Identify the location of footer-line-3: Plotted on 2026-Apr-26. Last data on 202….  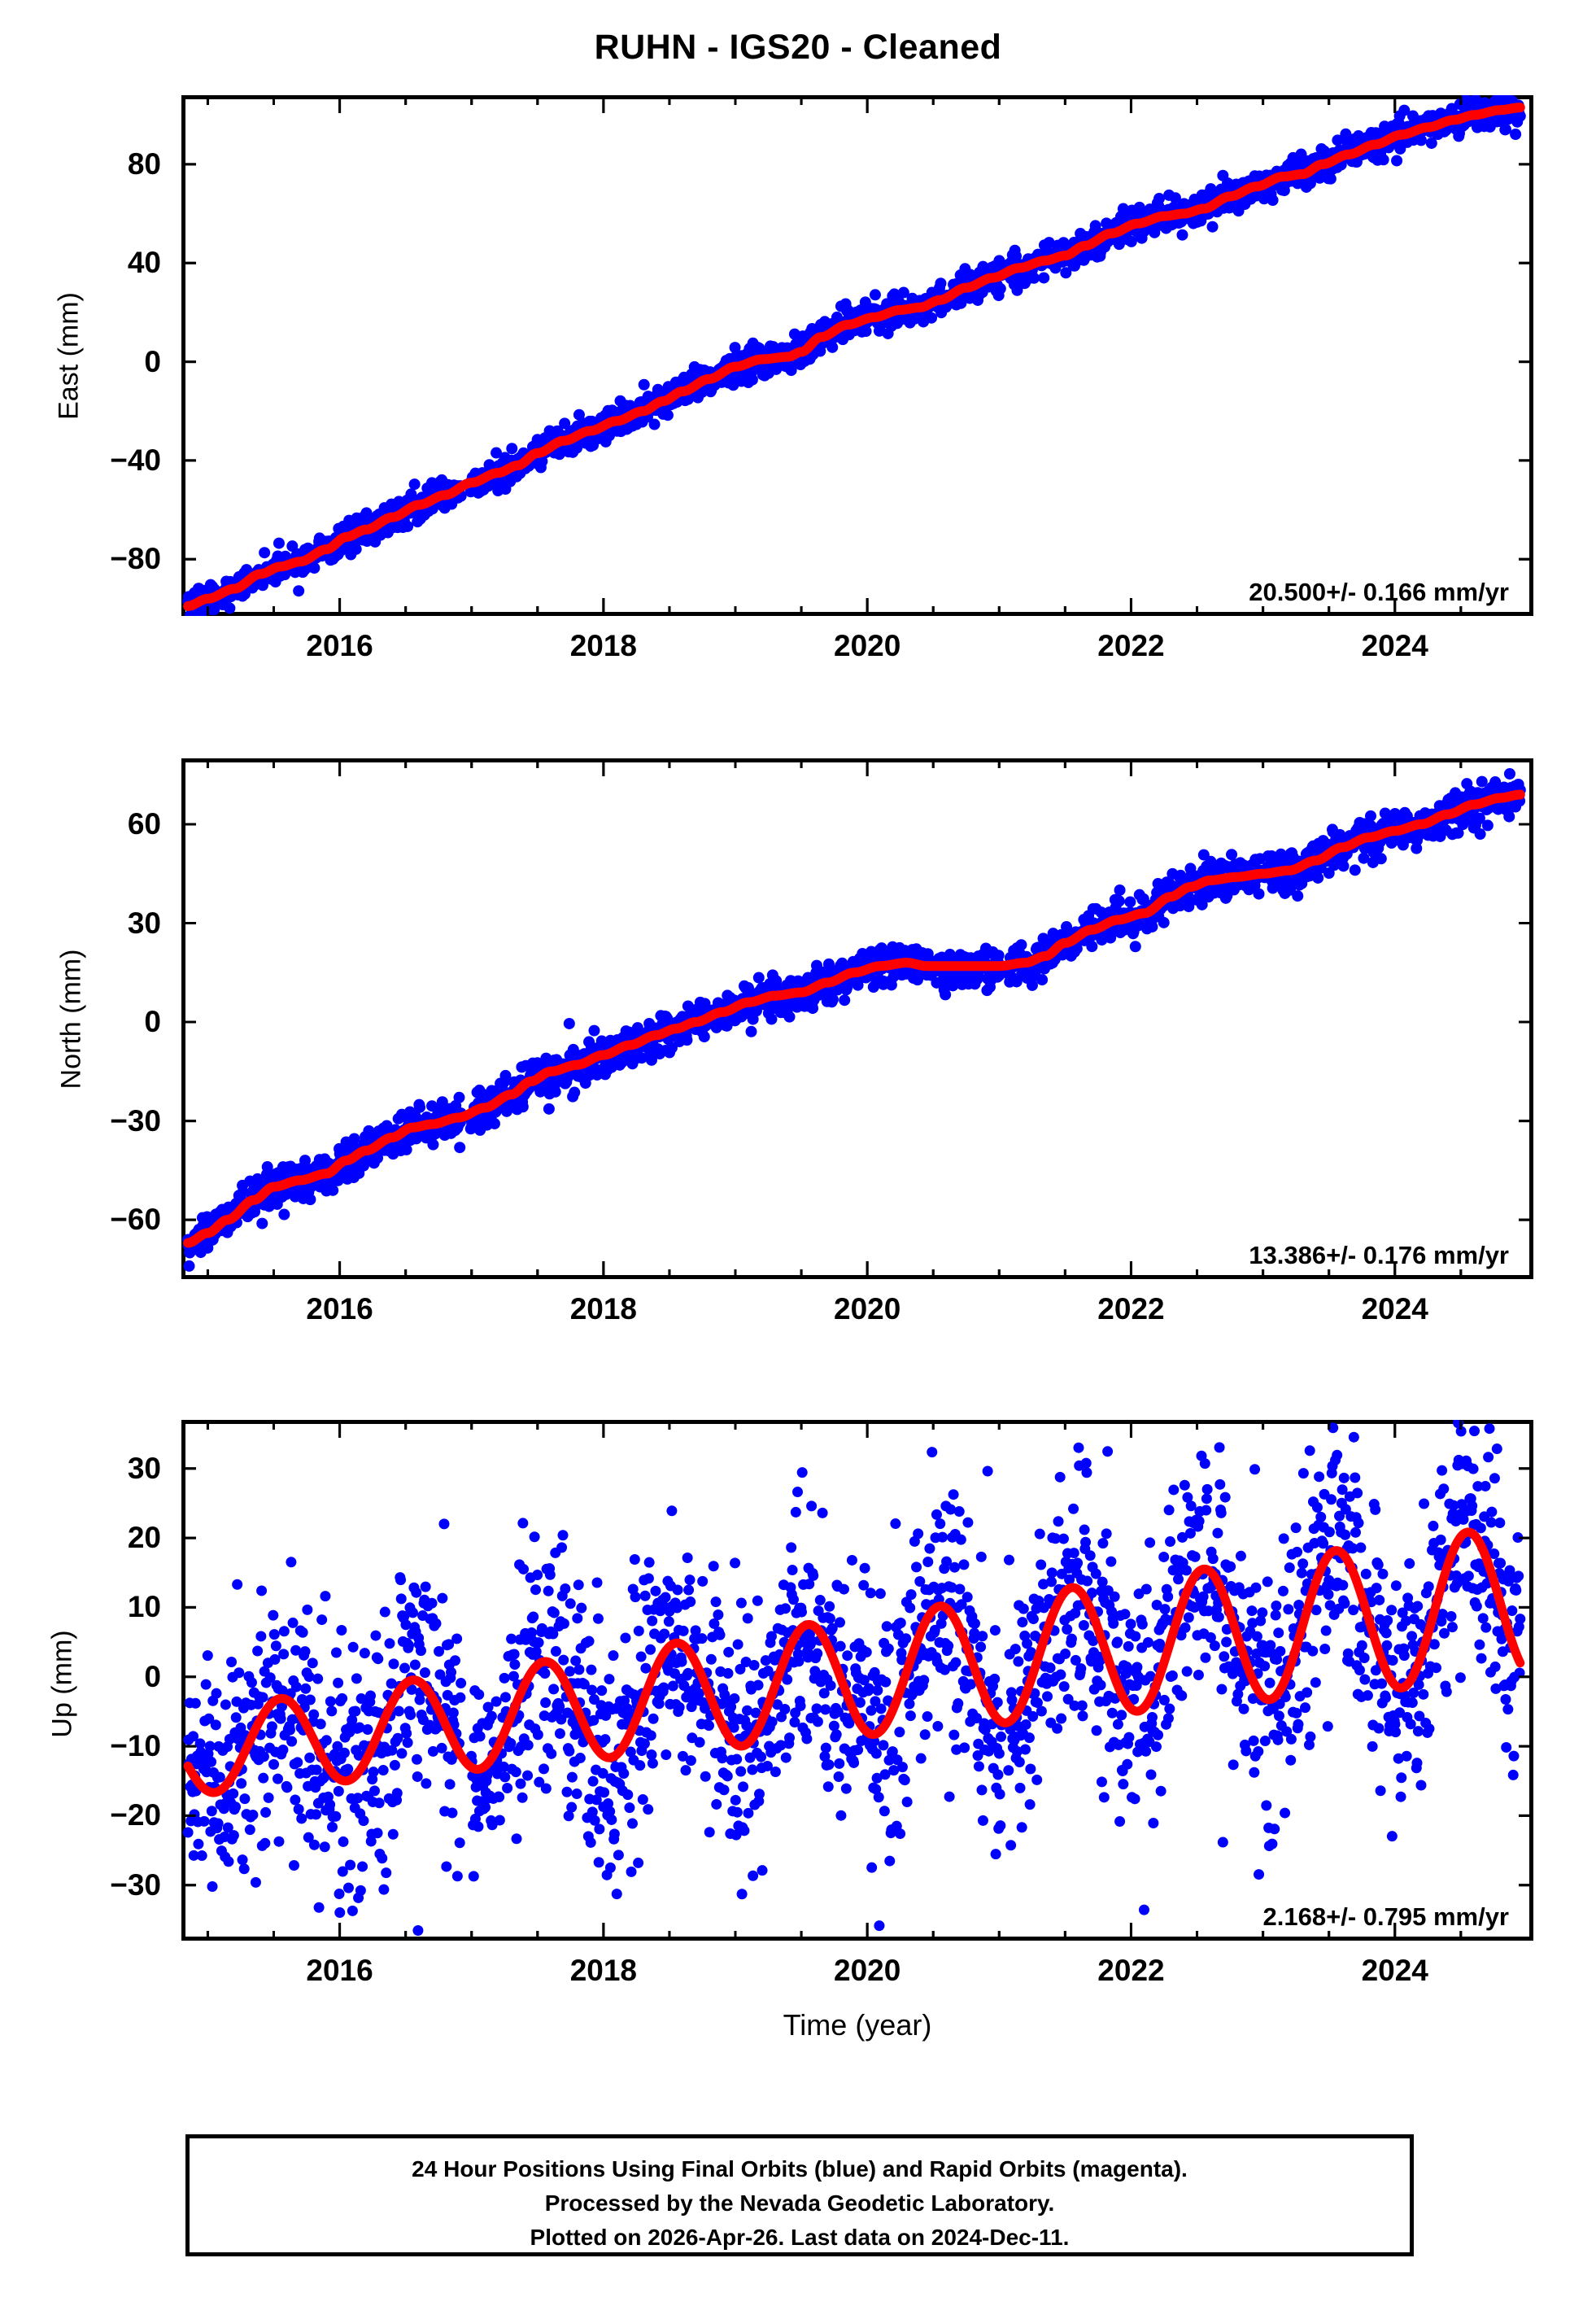
(800, 2237).